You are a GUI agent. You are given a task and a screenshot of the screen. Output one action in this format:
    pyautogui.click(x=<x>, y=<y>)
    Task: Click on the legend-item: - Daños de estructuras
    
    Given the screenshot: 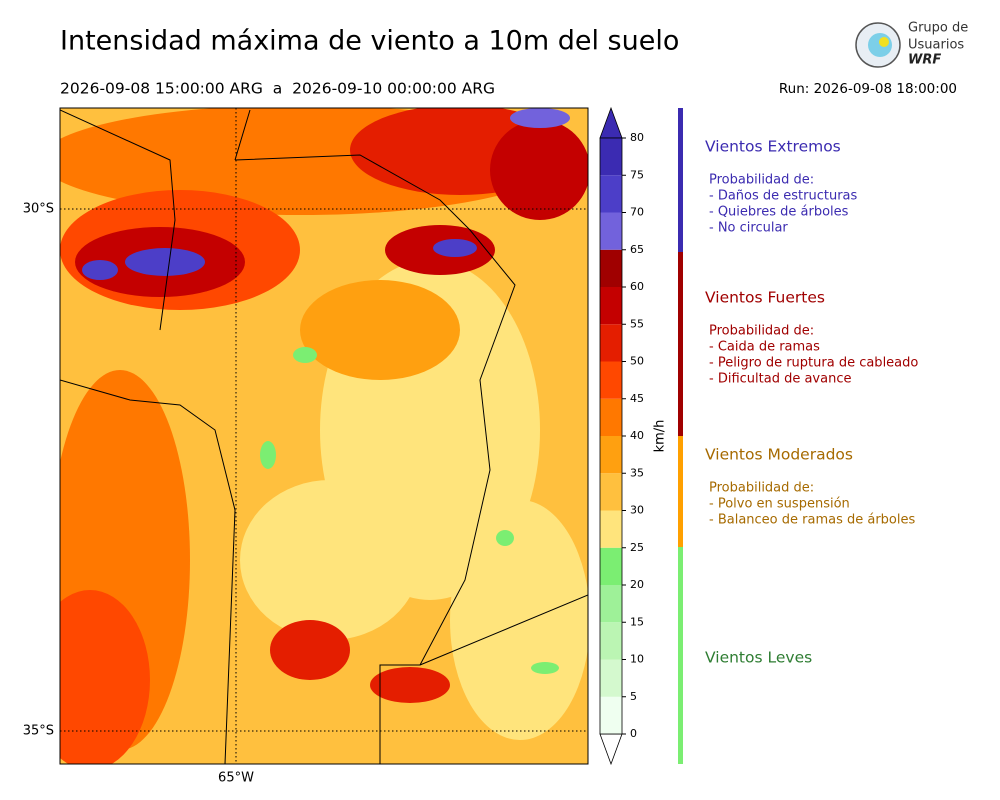 What is the action you would take?
    pyautogui.click(x=783, y=196)
    